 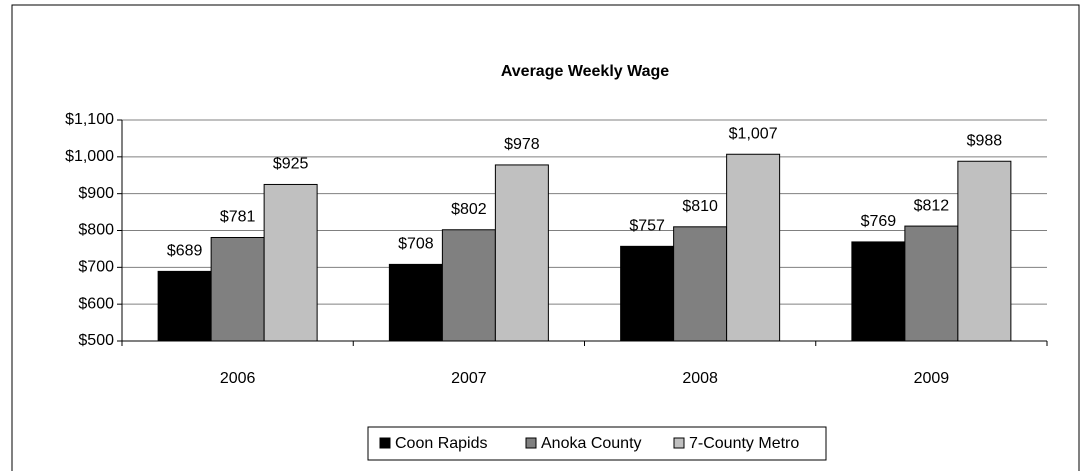 What do you see at coordinates (96, 340) in the screenshot?
I see `y-tick-label: $500` at bounding box center [96, 340].